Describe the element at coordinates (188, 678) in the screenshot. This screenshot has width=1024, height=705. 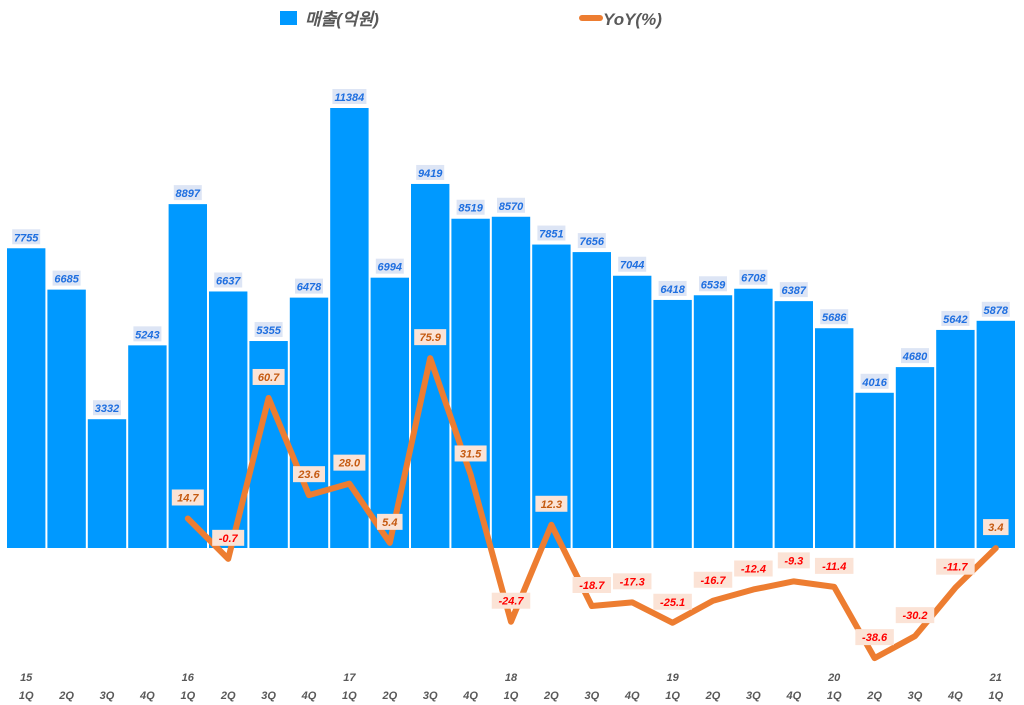
I see `x-tick-year: 16` at that location.